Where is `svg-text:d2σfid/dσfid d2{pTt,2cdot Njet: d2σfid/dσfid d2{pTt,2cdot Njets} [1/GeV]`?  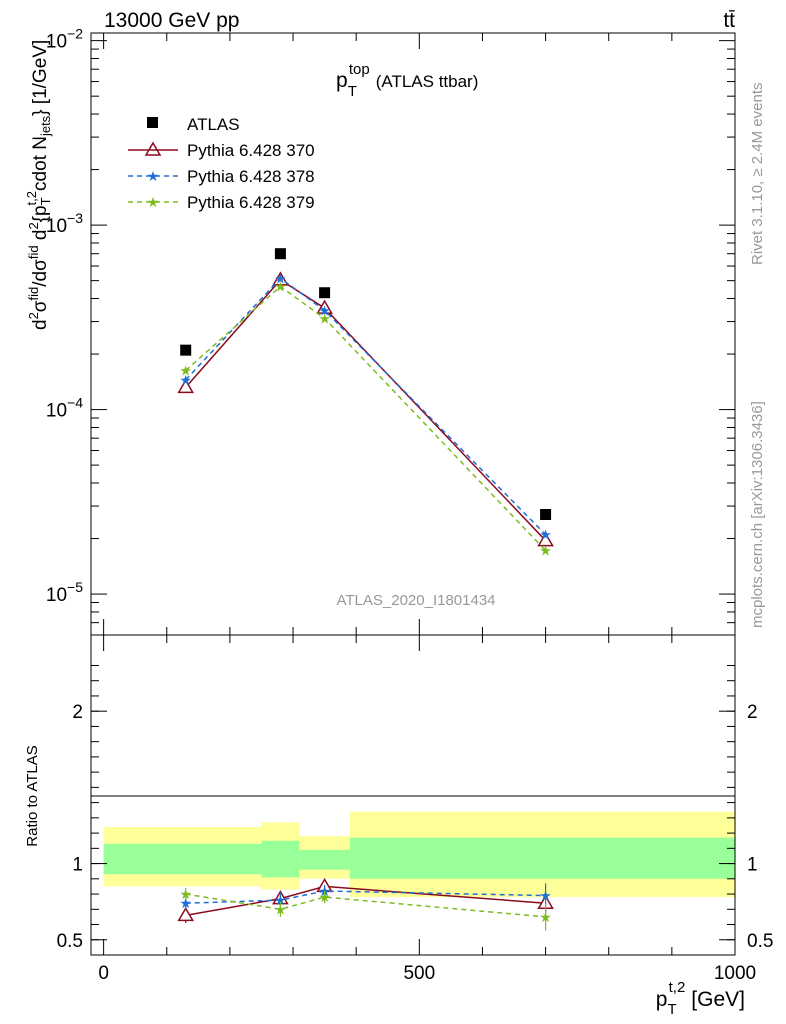 svg-text:d2σfid/dσfid d2{pTt,2cdot Njet: d2σfid/dσfid d2{pTt,2cdot Njets} [1/GeV] is located at coordinates (38, 185).